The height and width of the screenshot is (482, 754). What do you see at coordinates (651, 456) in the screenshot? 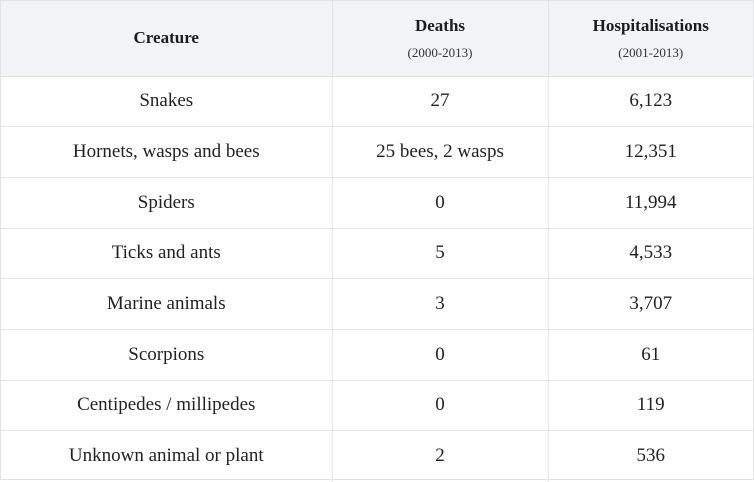
I see `hospitalisations-cell: 536` at bounding box center [651, 456].